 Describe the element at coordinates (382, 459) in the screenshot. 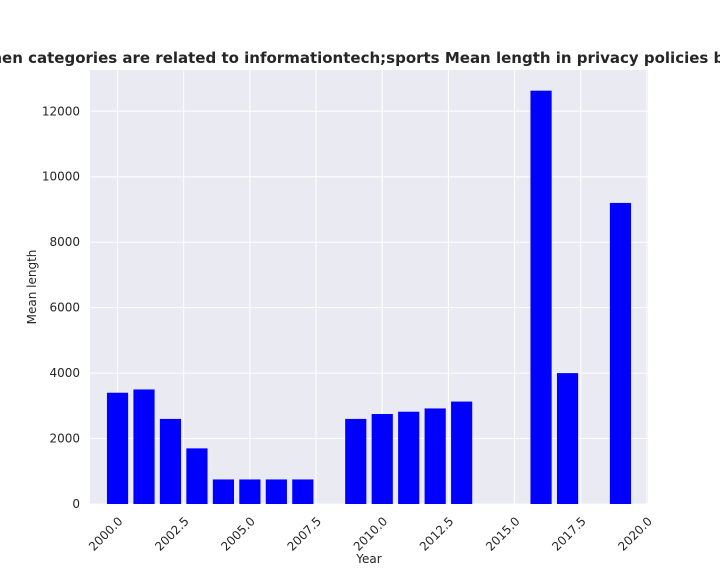

I see `bar-2010` at that location.